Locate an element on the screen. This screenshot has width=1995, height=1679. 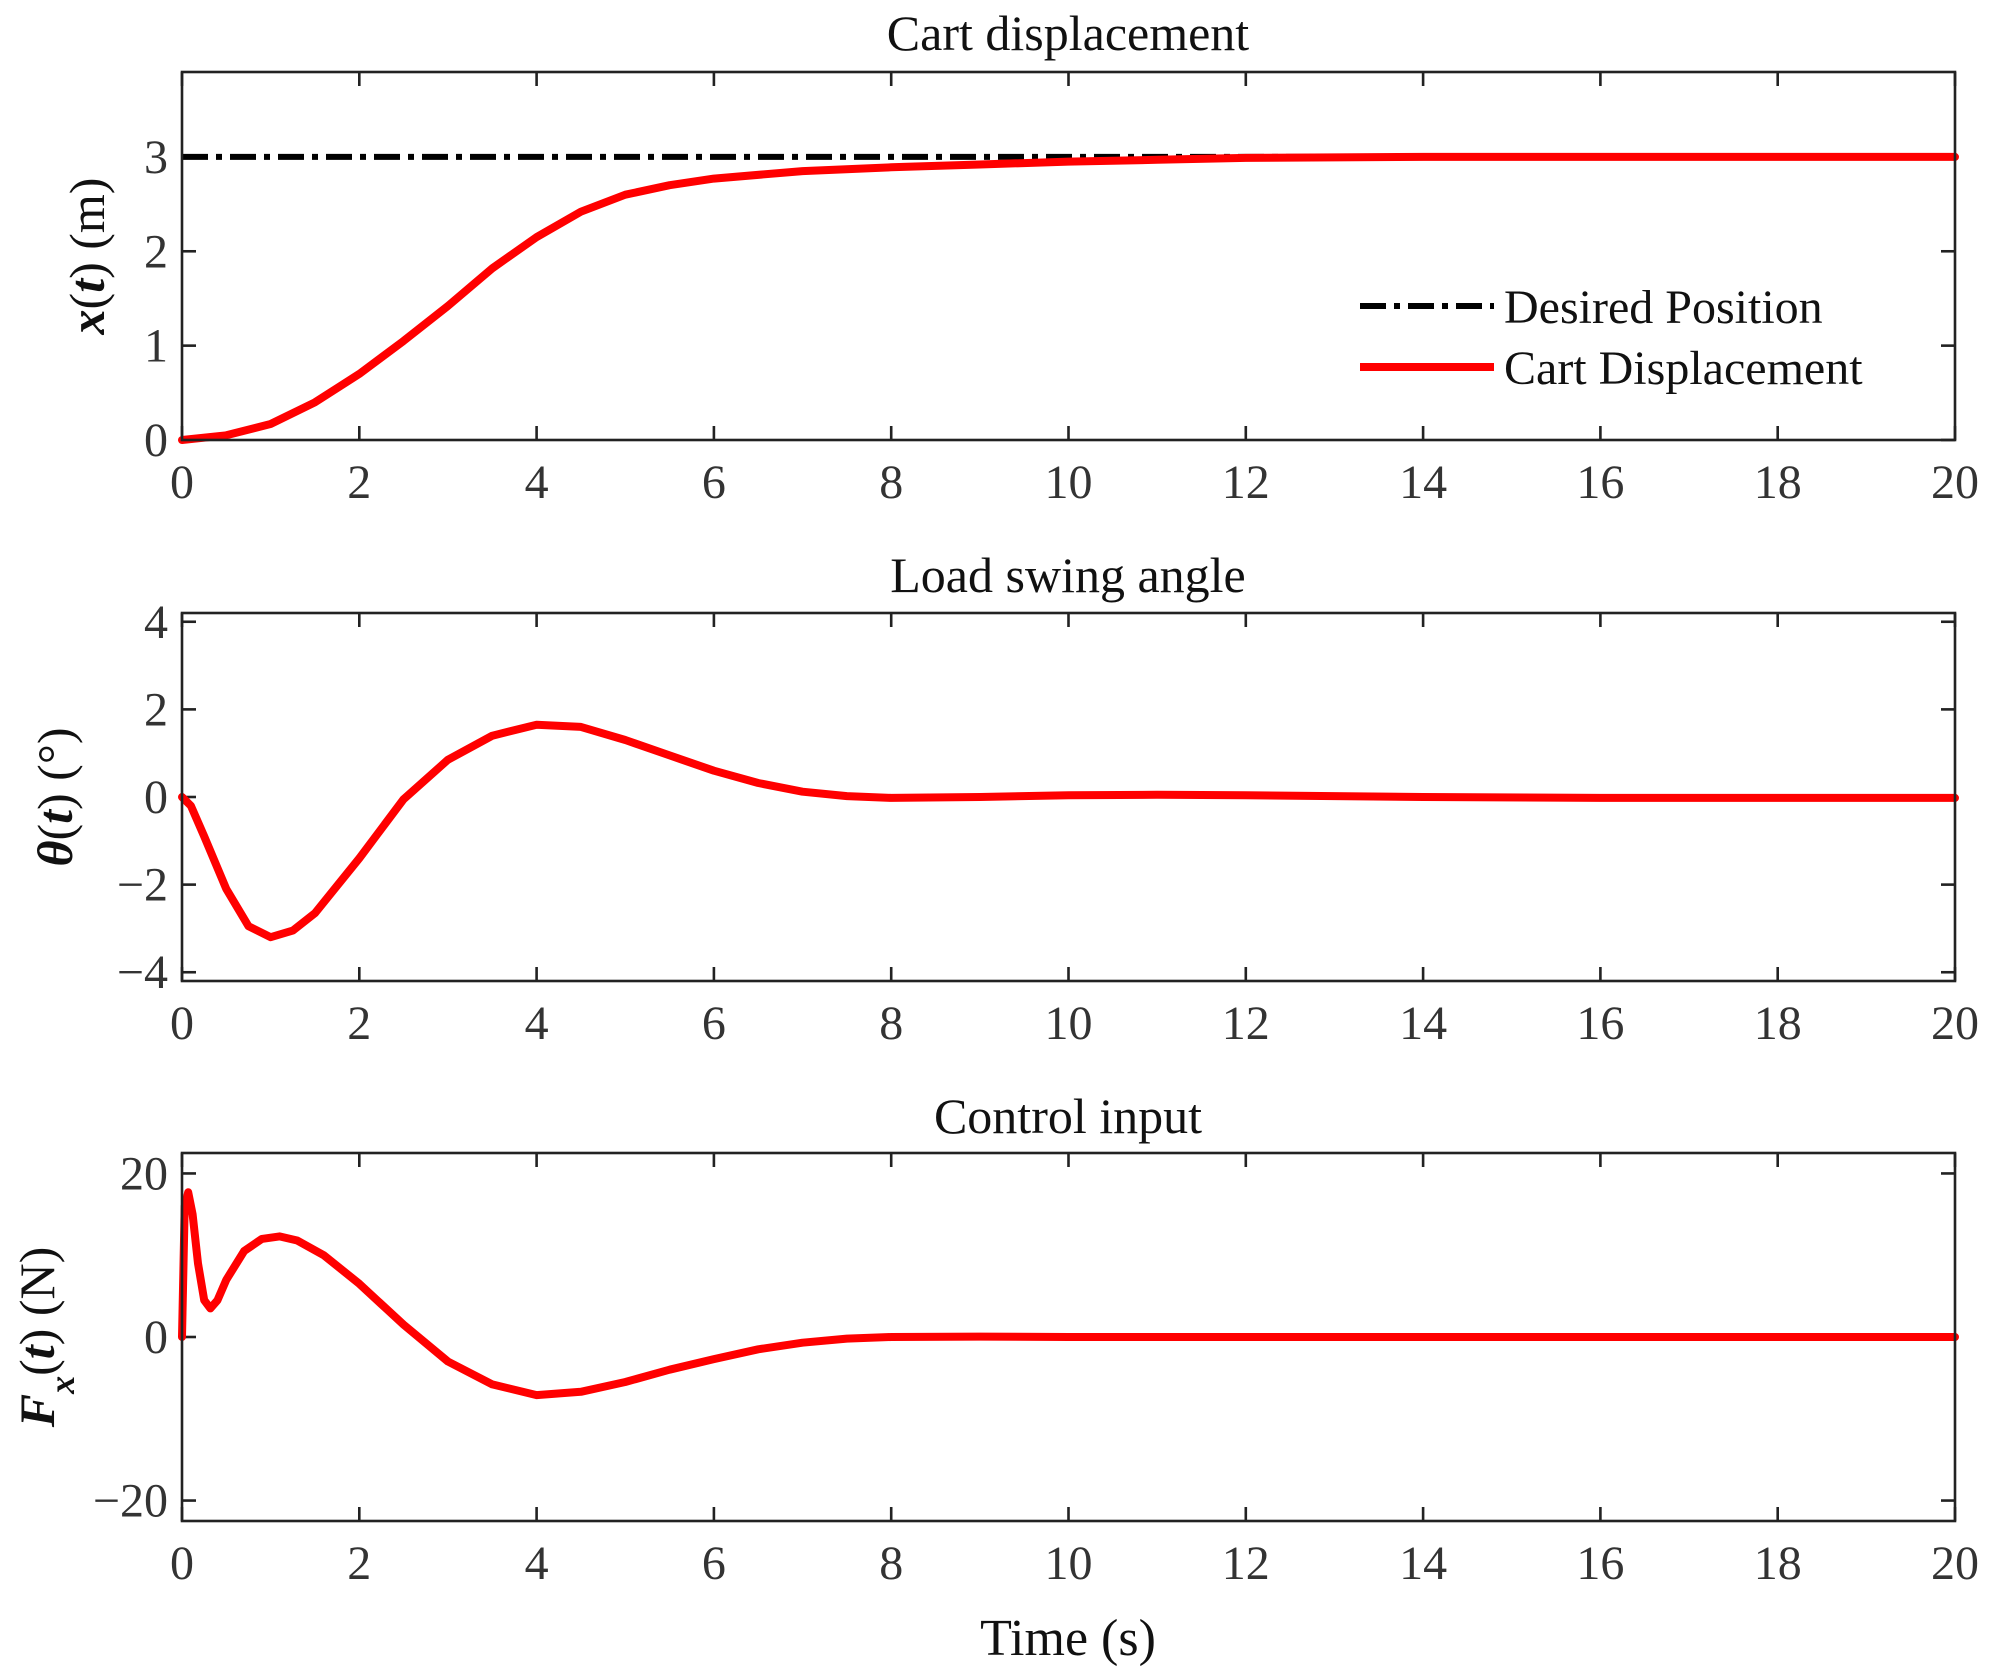
legend-label-cart: Cart Displacement is located at coordinates (1683, 368).